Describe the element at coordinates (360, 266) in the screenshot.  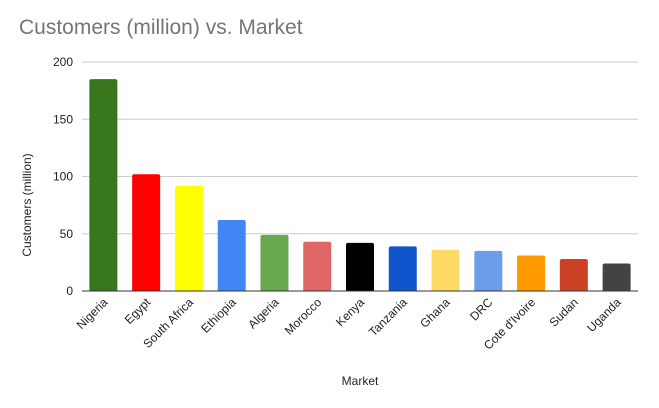
I see `bar-kenya` at that location.